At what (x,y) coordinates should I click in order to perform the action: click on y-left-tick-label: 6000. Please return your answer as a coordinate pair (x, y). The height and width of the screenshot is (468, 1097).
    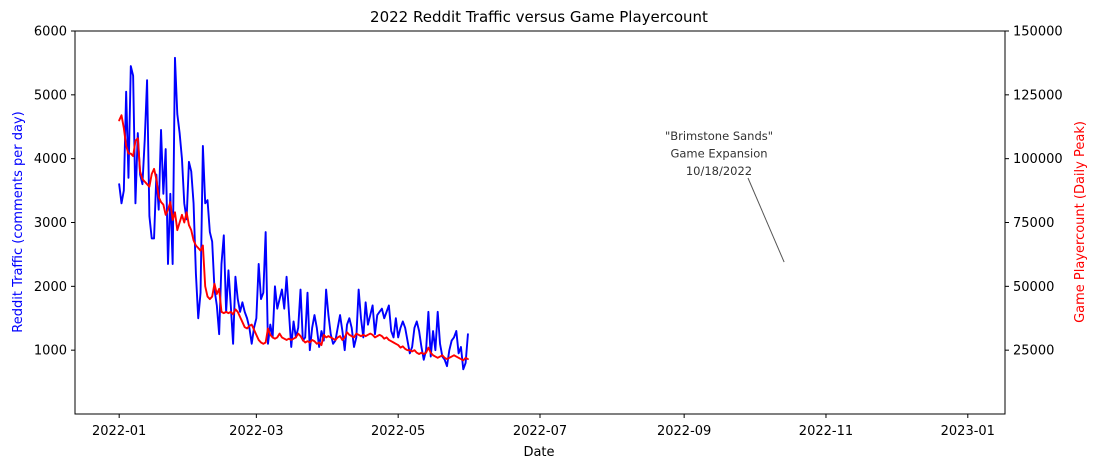
    Looking at the image, I should click on (50, 32).